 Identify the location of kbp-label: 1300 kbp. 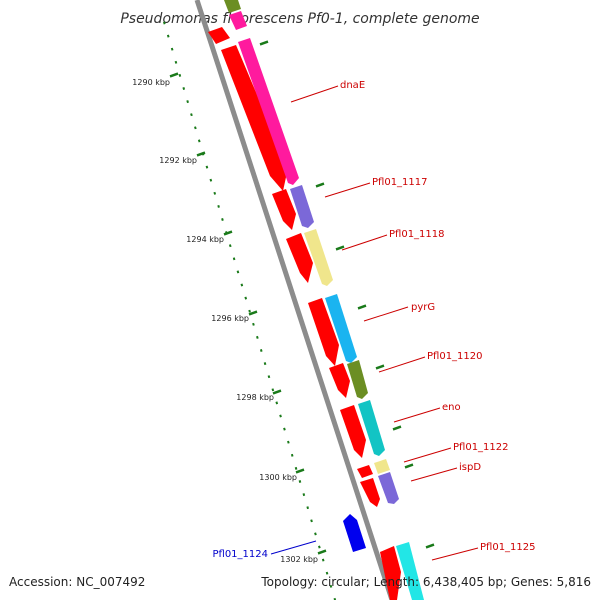
(278, 477).